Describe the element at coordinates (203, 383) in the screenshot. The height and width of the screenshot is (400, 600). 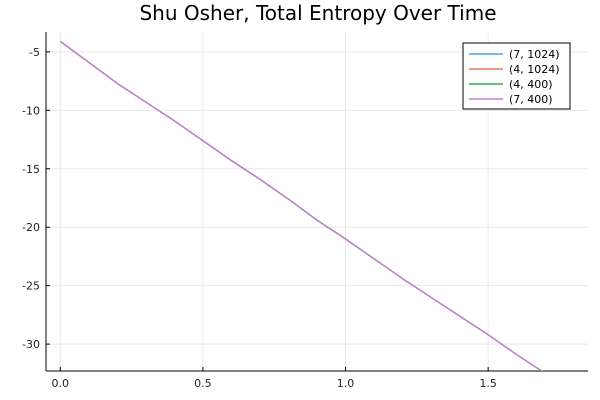
I see `x-tick-label: 0.5` at that location.